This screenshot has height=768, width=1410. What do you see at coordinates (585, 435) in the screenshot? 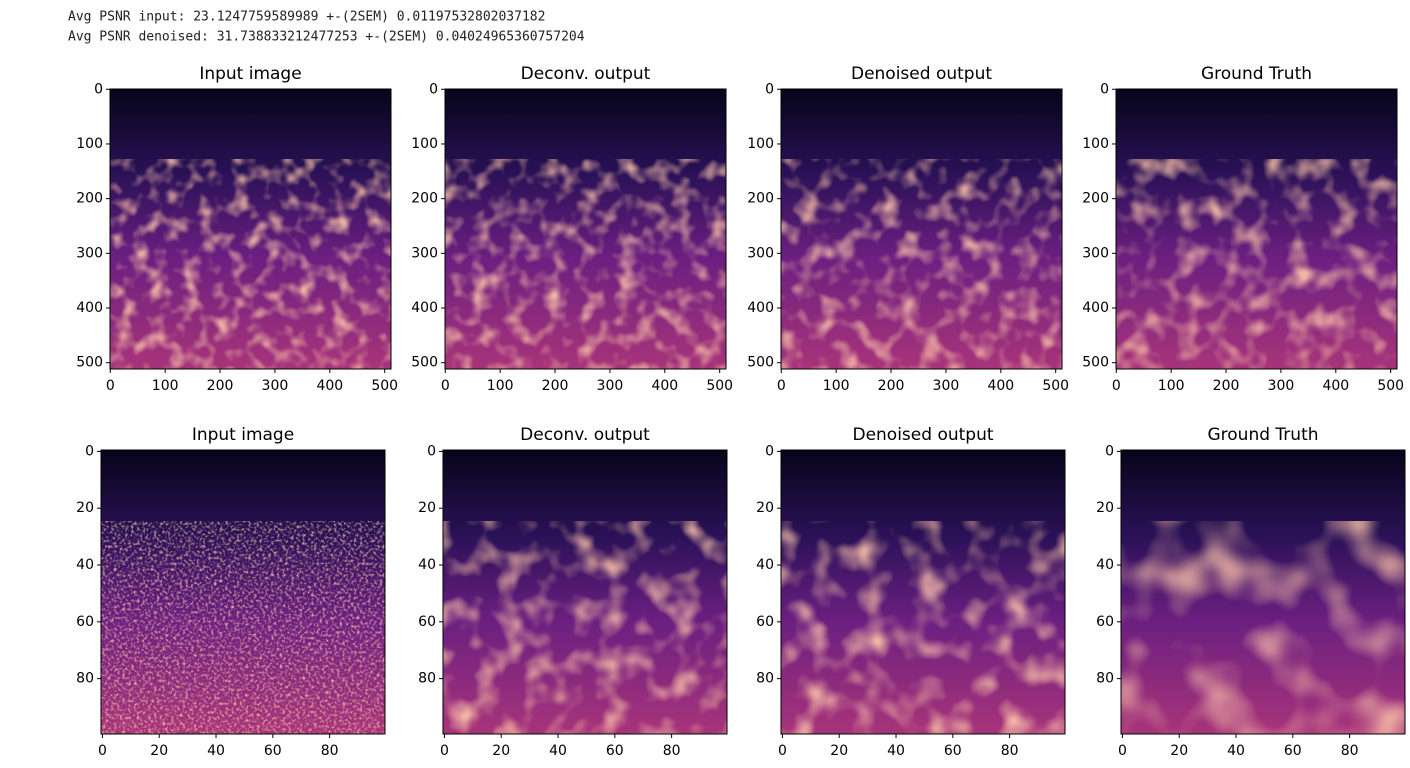
I see `panel-title: Deconv. output` at bounding box center [585, 435].